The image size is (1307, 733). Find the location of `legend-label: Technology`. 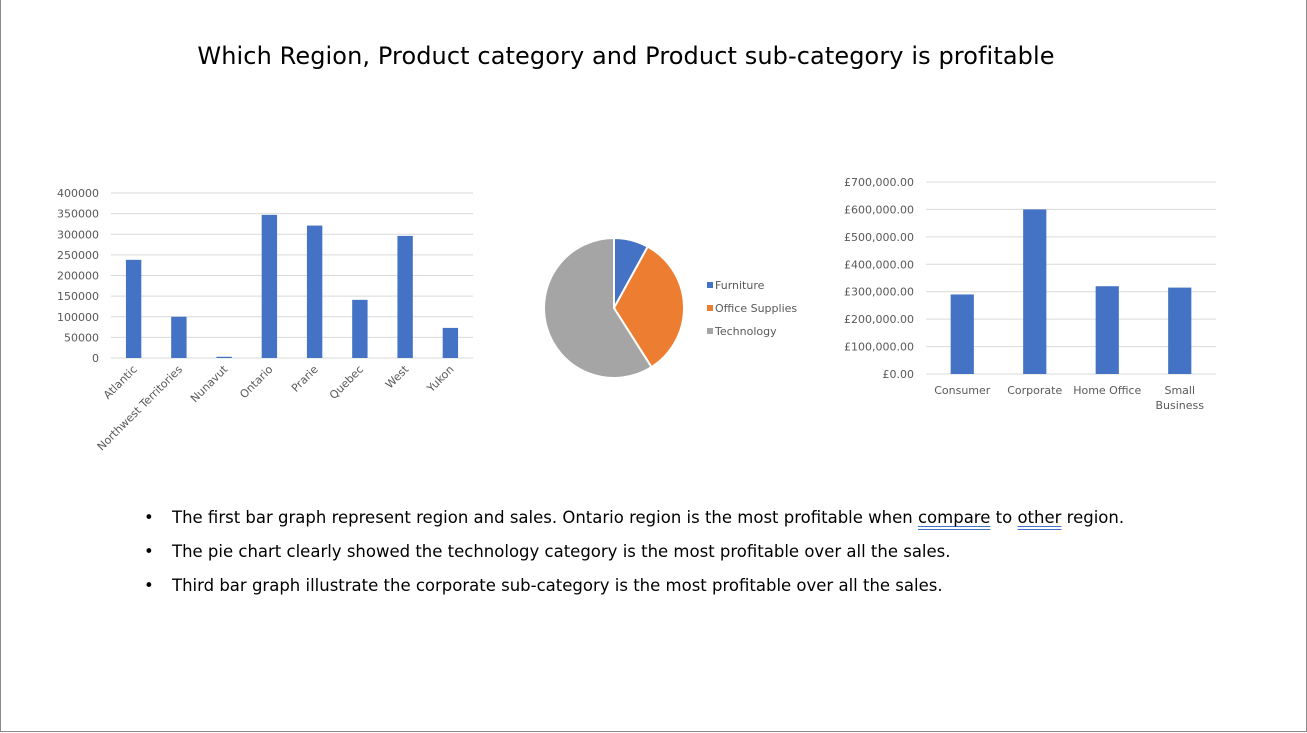

legend-label: Technology is located at coordinates (745, 331).